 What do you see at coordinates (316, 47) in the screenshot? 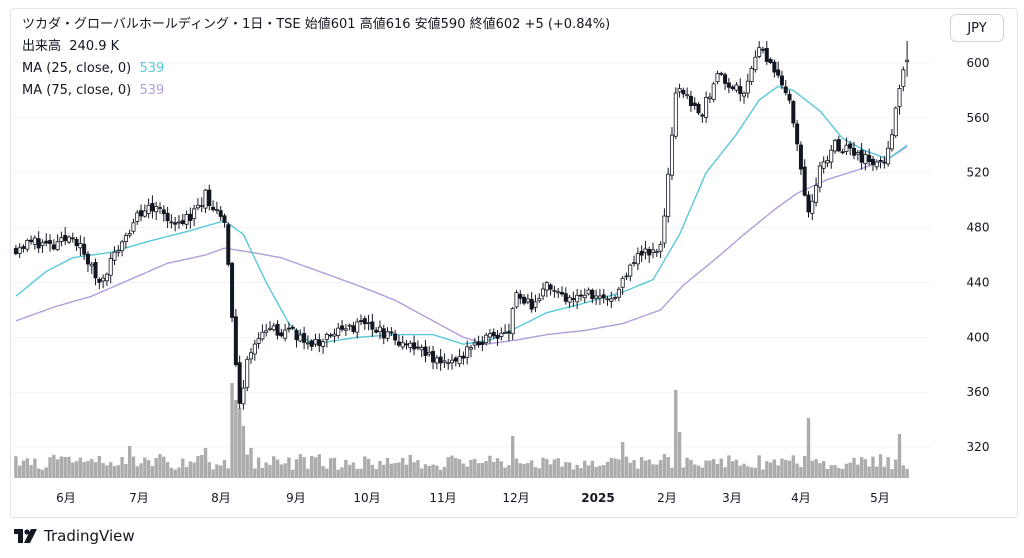
I see `volume-line: 出来高 240.9 K` at bounding box center [316, 47].